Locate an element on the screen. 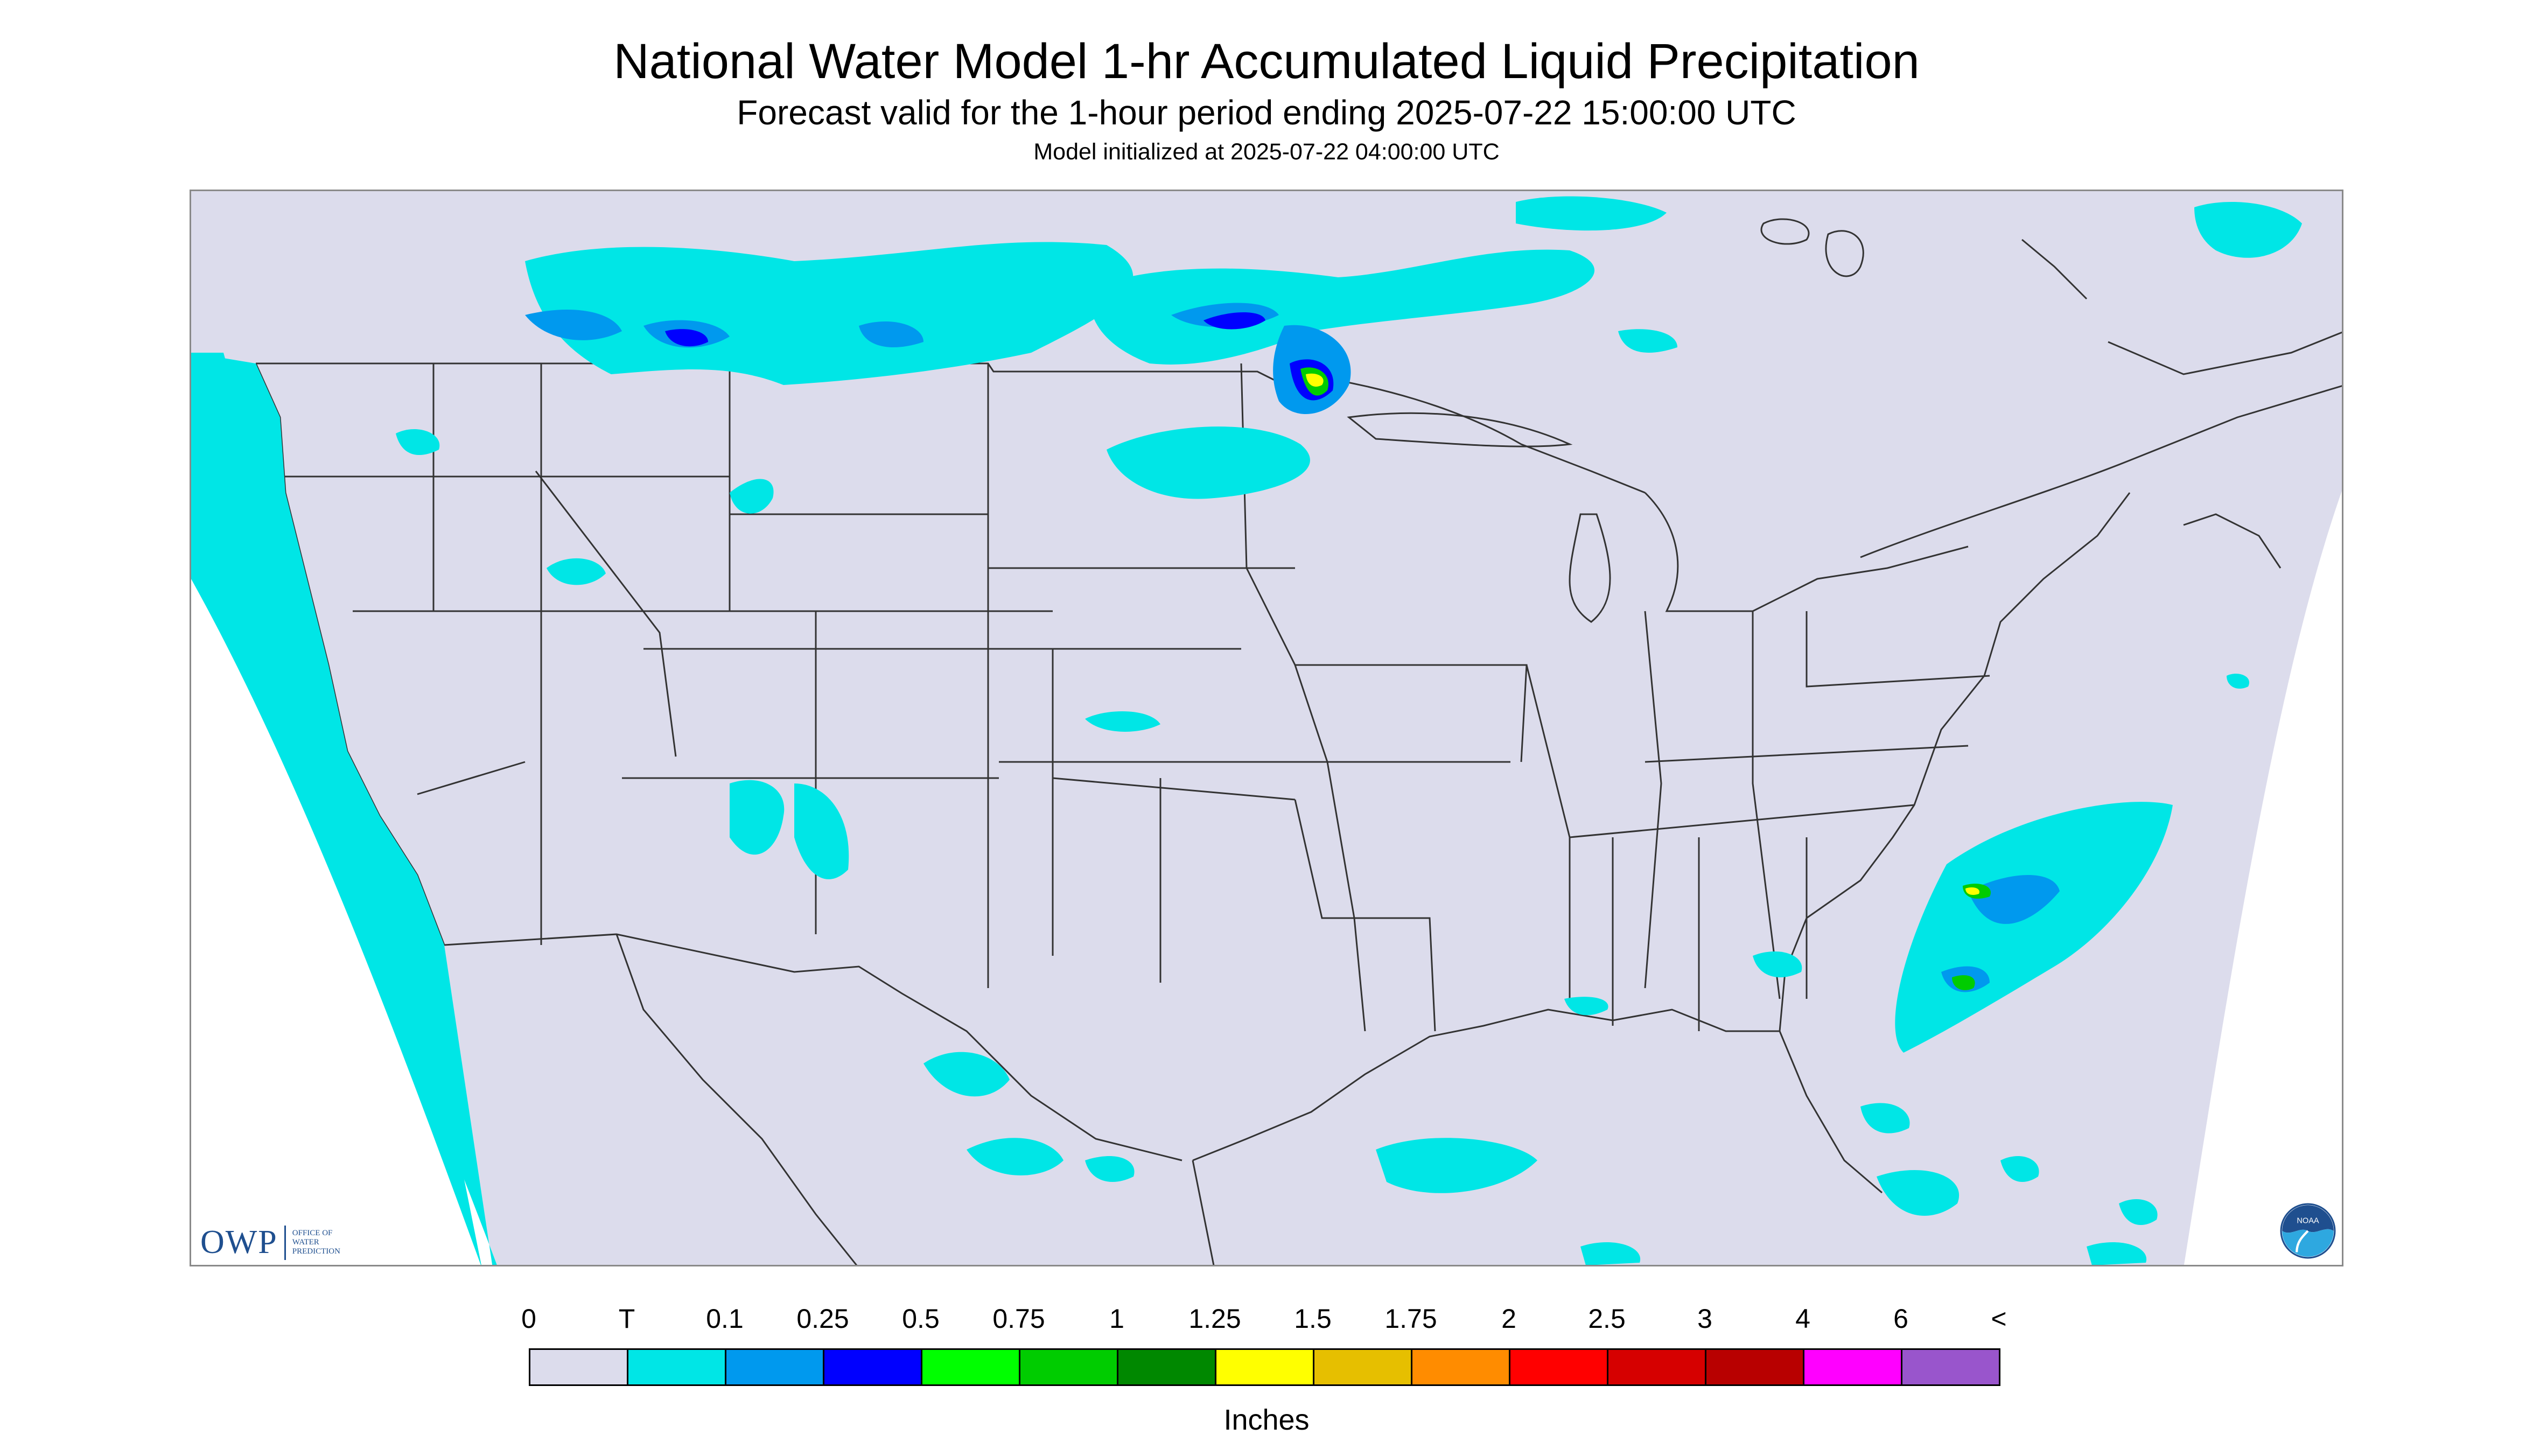 Image resolution: width=2533 pixels, height=1456 pixels. owp-logo-subtitle: OFFICE OF WATER PREDICTION is located at coordinates (316, 1242).